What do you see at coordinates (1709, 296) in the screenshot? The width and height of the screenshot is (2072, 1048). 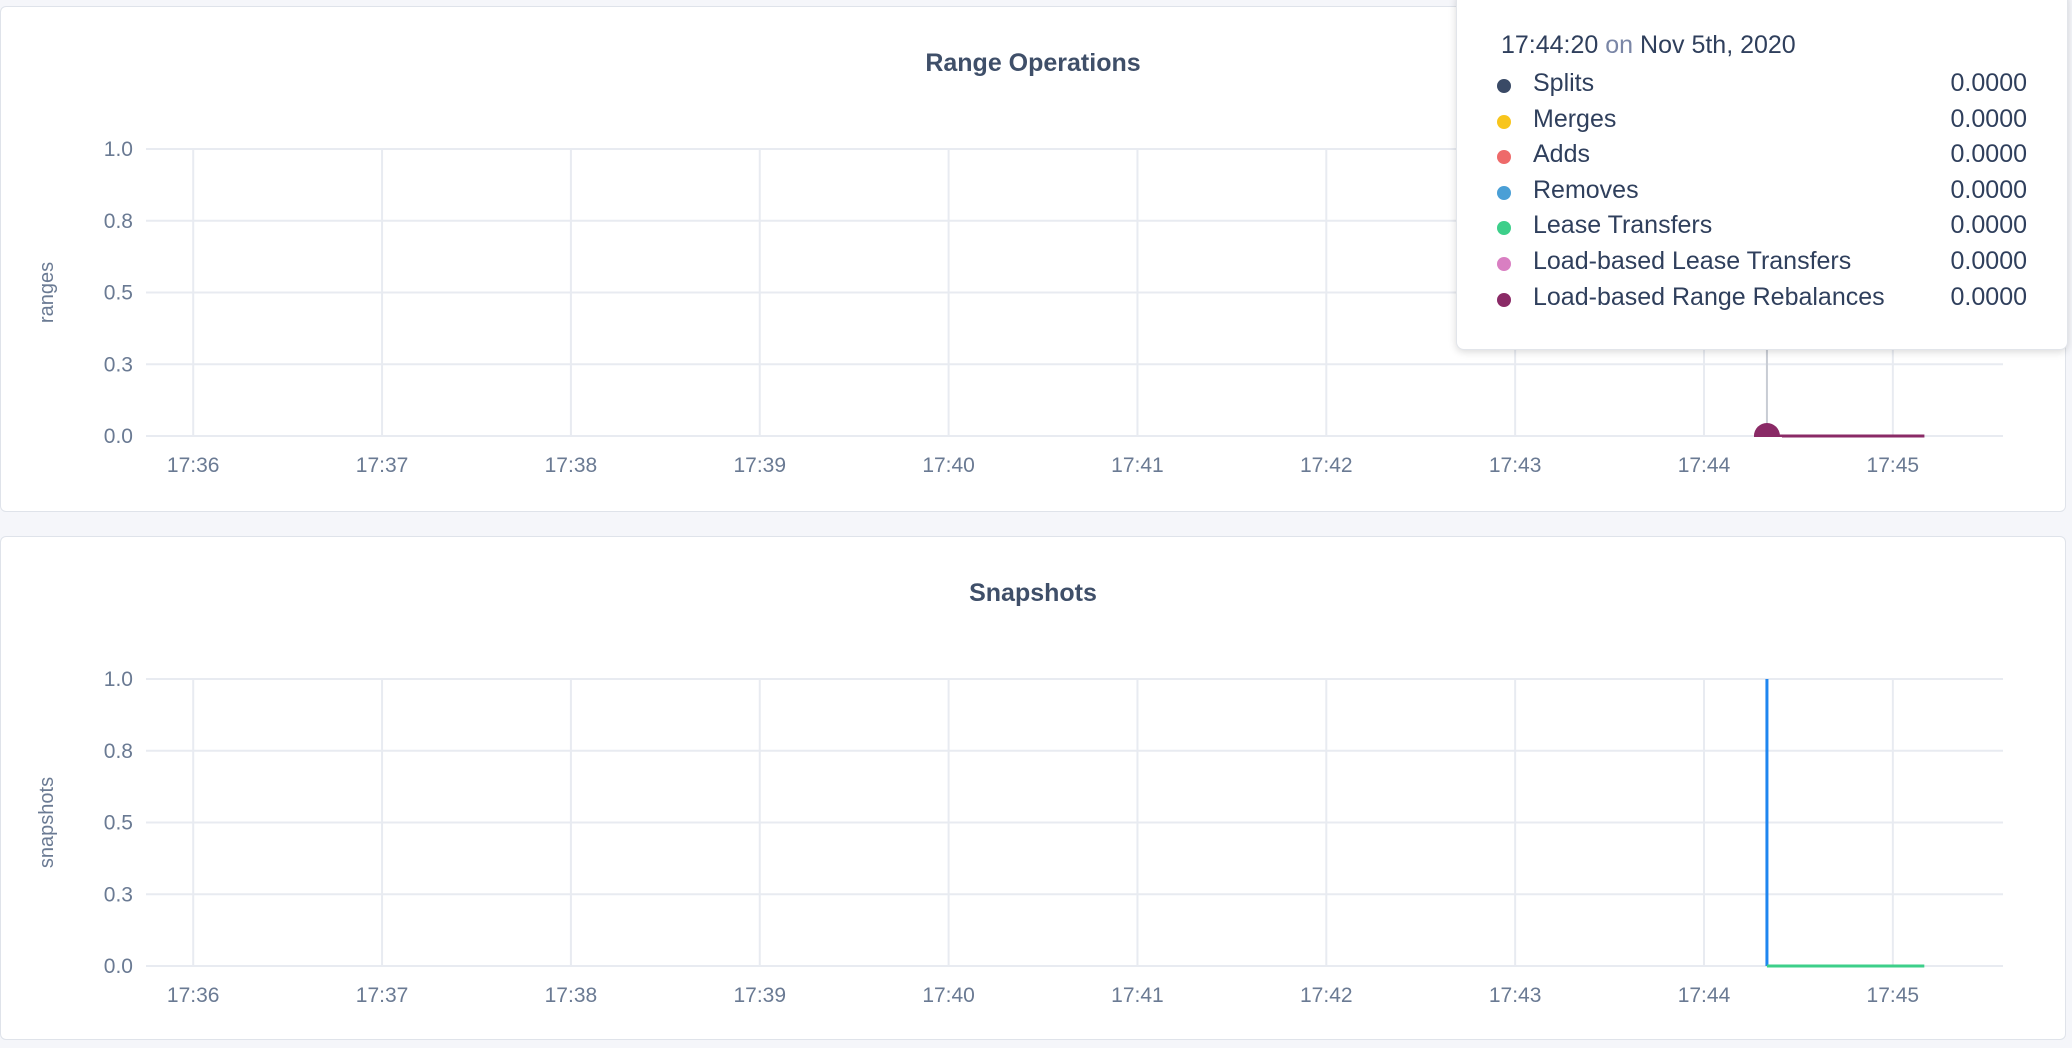 I see `tooltip-series-name: Load-based Range Rebalances` at bounding box center [1709, 296].